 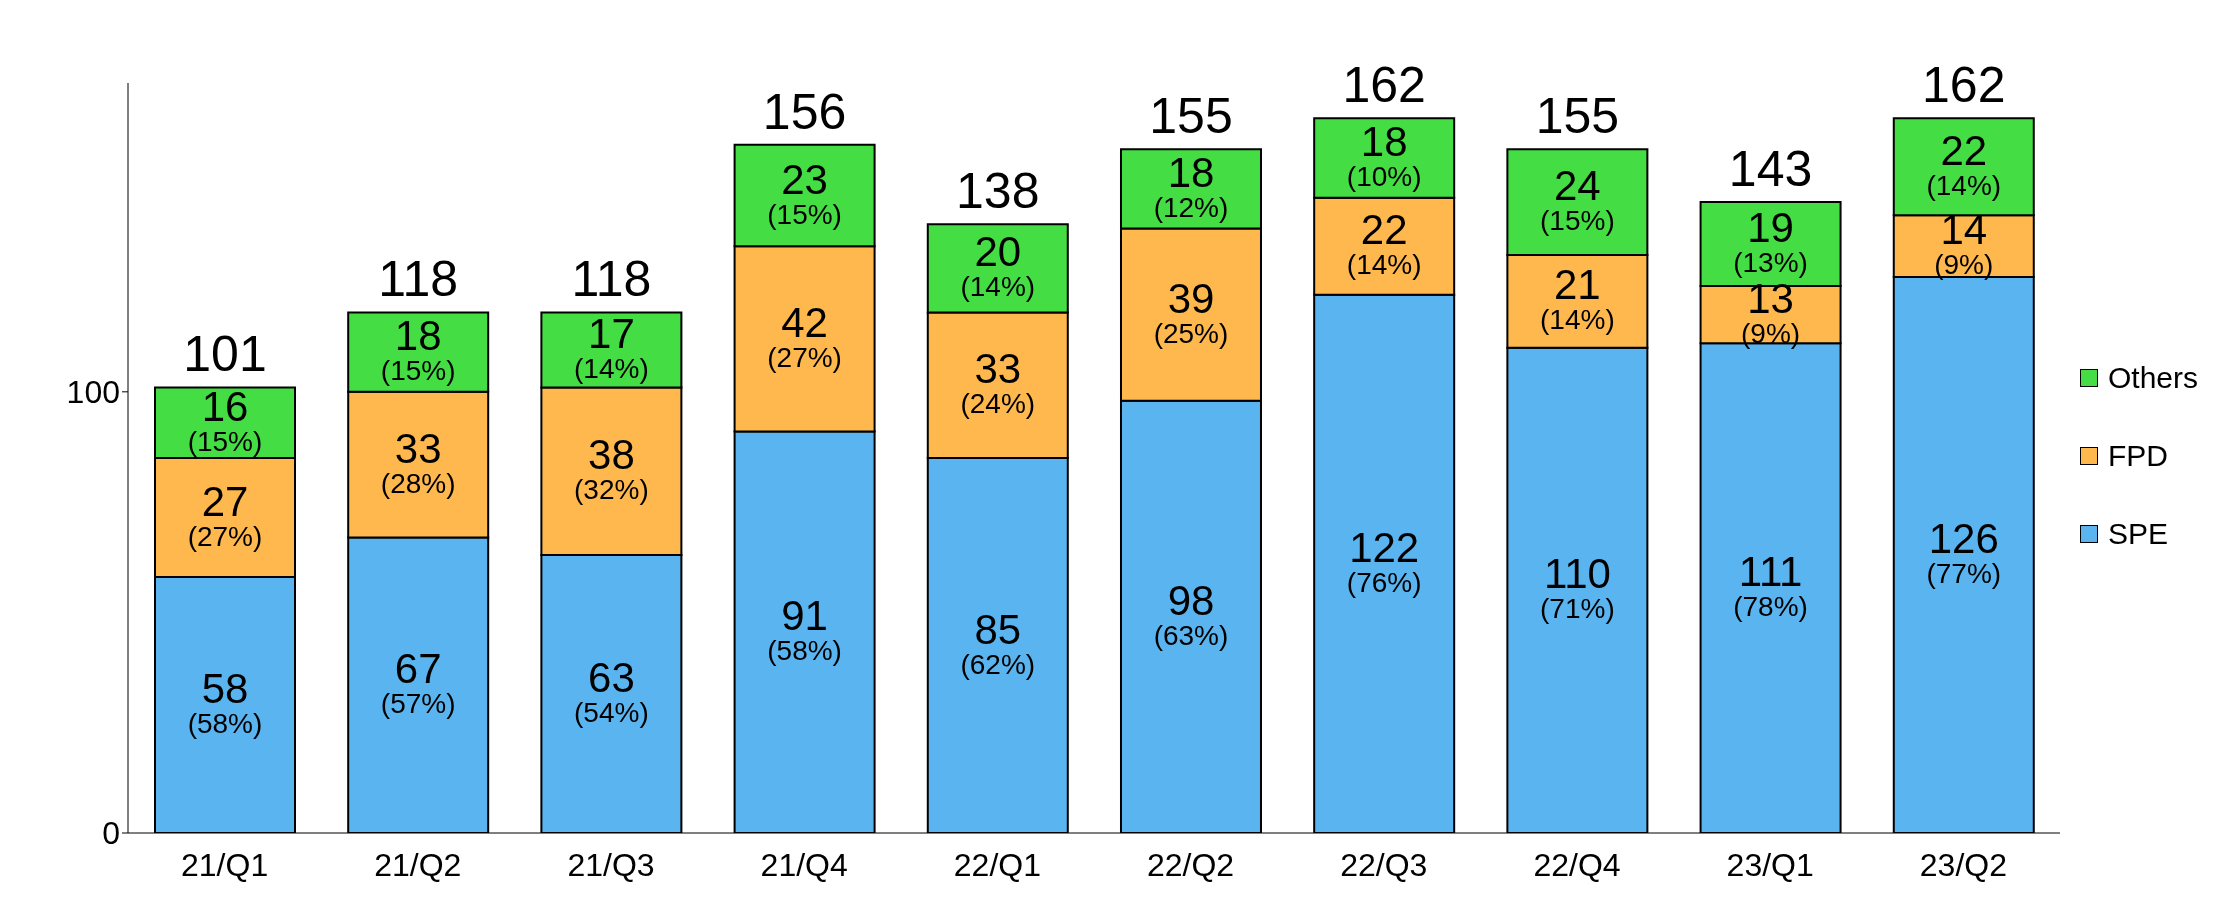 What do you see at coordinates (611, 346) in the screenshot?
I see `data-label: 17 (14%)` at bounding box center [611, 346].